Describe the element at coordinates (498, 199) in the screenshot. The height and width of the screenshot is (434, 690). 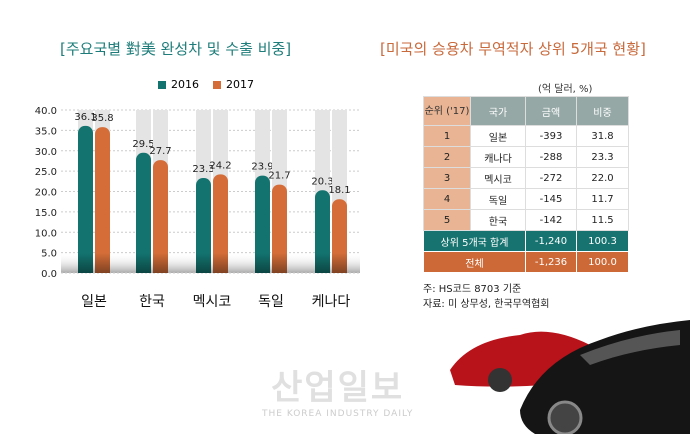
I see `cell: 독일` at that location.